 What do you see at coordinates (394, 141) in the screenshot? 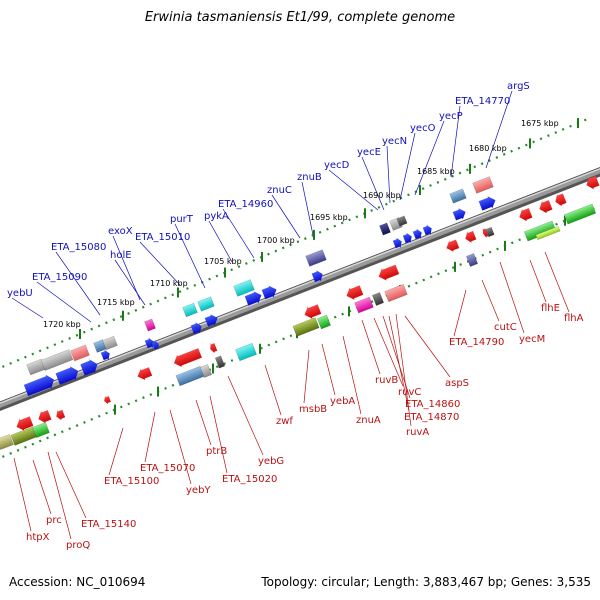
I see `gene-label-top: yecN` at bounding box center [394, 141].